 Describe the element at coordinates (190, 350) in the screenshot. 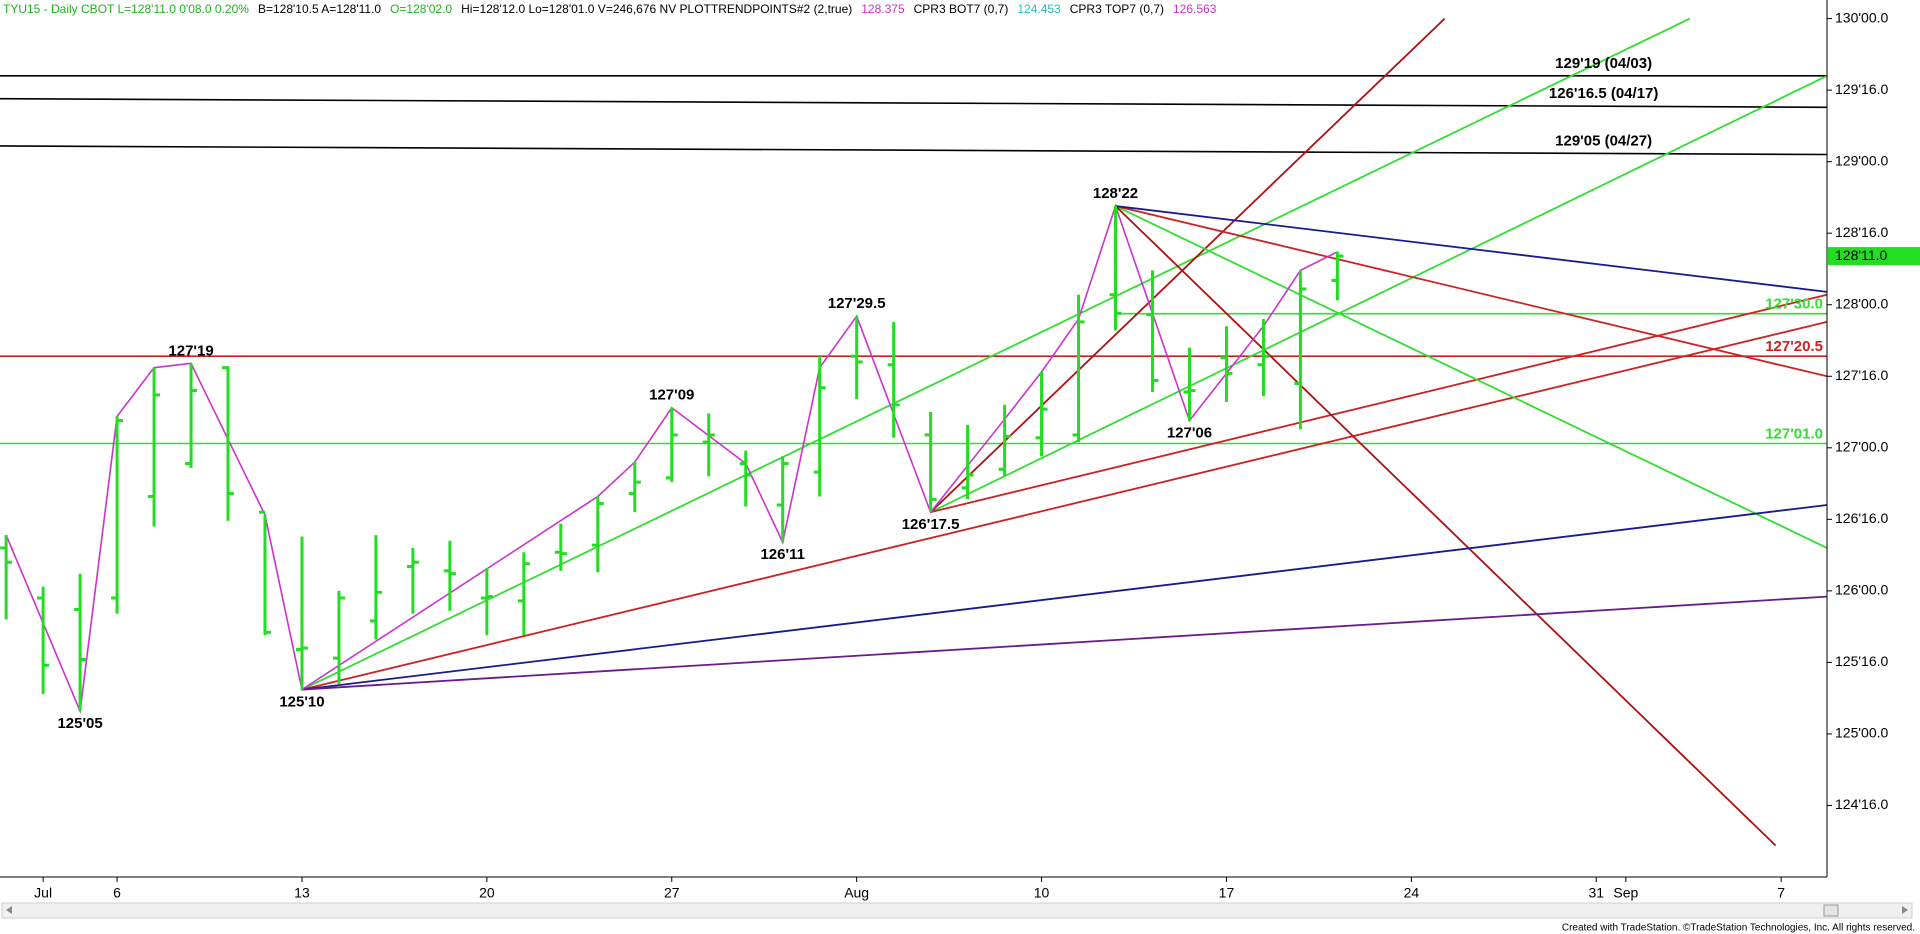

I see `swing-label: 127'19` at that location.